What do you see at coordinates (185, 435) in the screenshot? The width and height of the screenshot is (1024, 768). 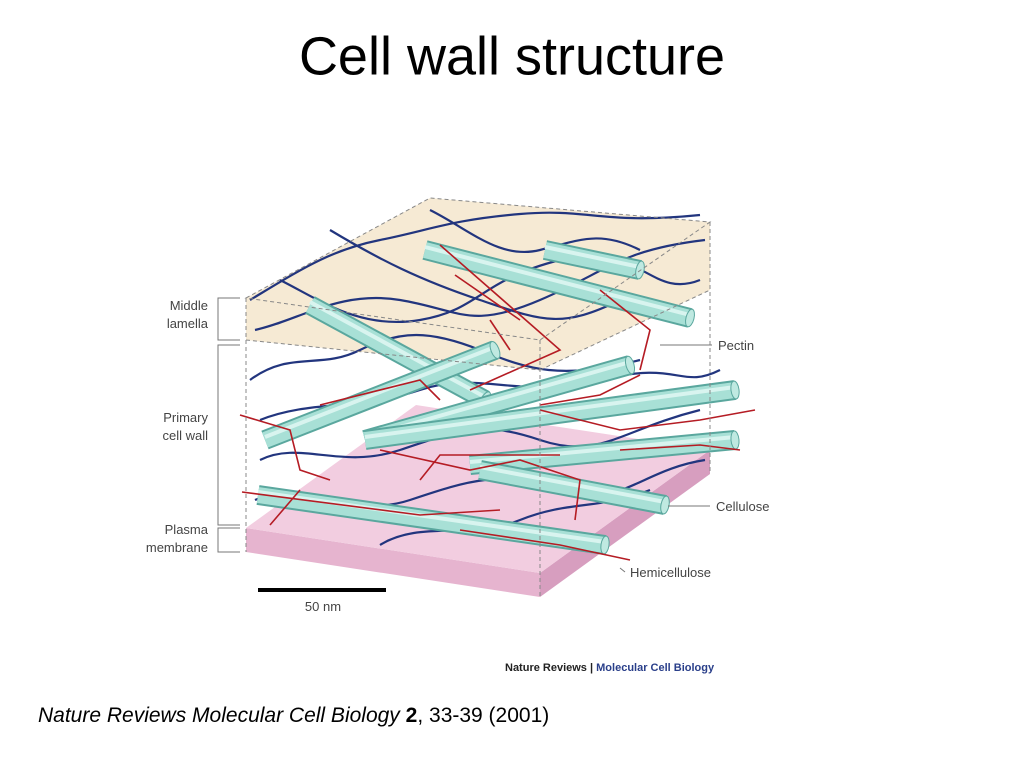 I see `label: cell wall` at bounding box center [185, 435].